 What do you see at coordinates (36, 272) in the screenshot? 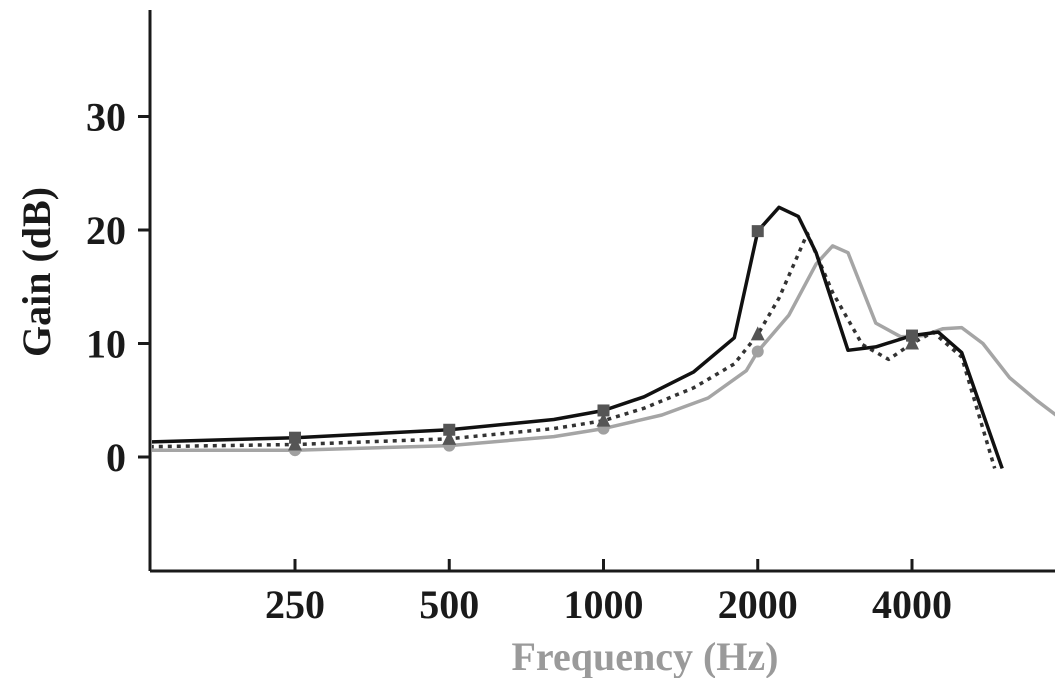
I see `y-axis-title: Gain (dB)` at bounding box center [36, 272].